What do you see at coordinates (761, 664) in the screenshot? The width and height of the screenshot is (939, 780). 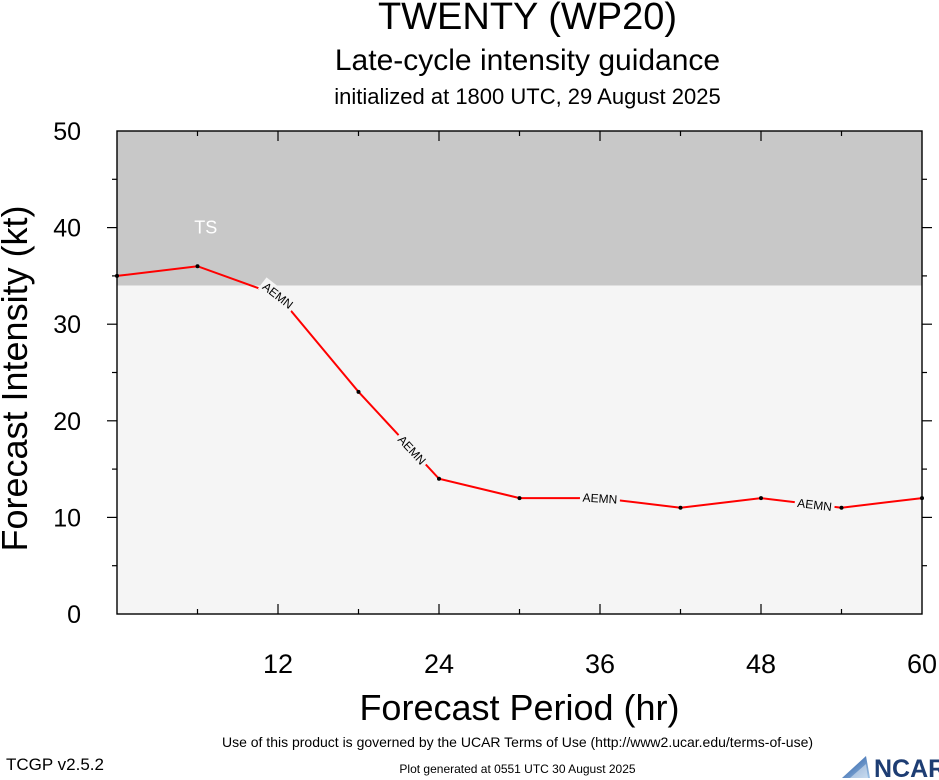 I see `x-tick-label: 48` at bounding box center [761, 664].